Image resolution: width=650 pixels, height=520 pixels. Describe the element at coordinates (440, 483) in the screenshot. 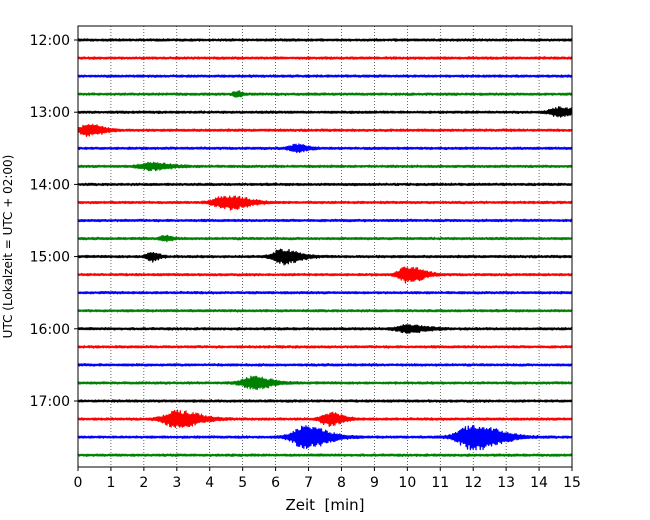

I see `x-tick-label: 11` at that location.